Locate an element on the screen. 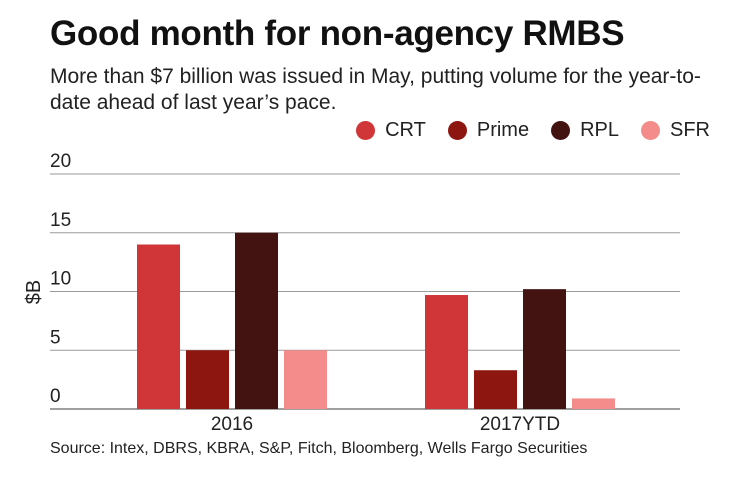  bar-crt-2017ytd is located at coordinates (446, 352).